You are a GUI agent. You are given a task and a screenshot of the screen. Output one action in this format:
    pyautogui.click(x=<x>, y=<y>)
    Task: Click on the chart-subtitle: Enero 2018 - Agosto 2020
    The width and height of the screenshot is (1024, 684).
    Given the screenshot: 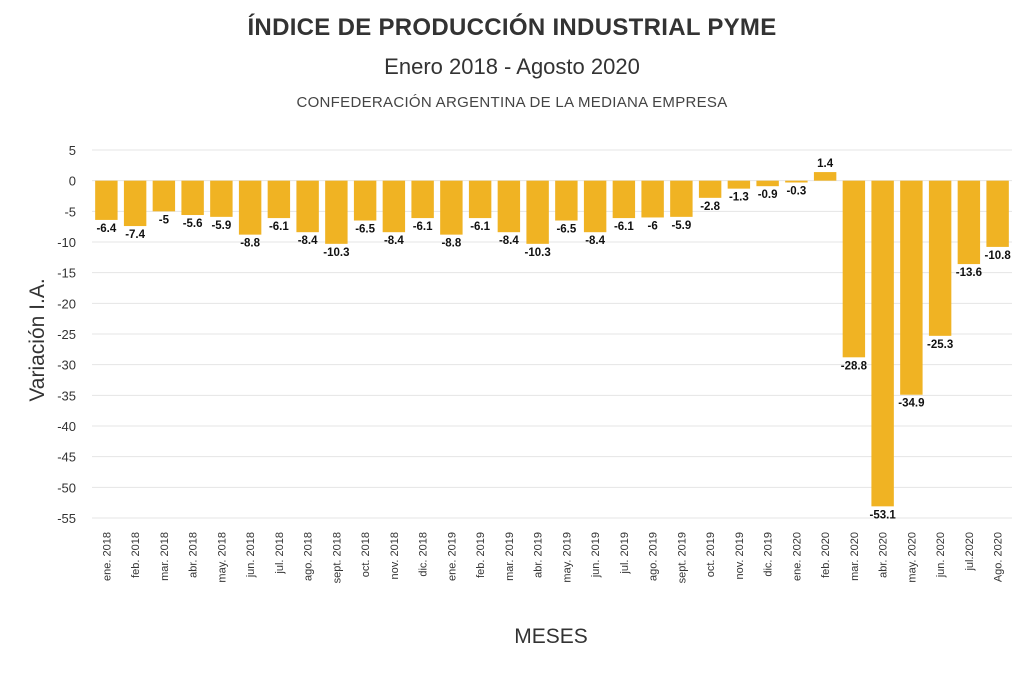 What is the action you would take?
    pyautogui.click(x=512, y=66)
    